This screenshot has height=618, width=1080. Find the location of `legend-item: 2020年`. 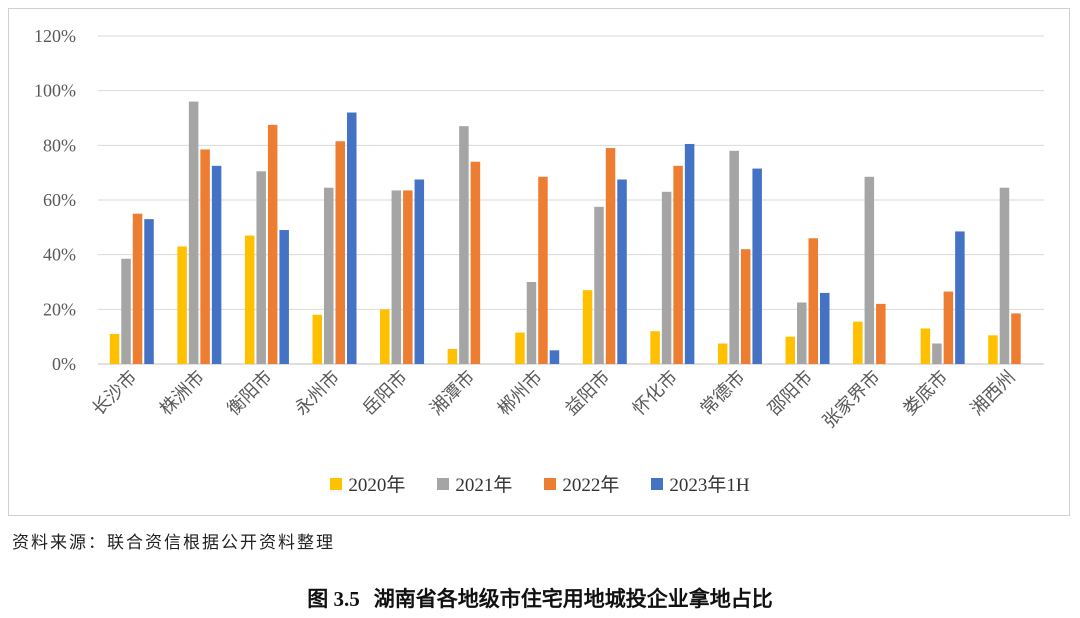

legend-item: 2020年 is located at coordinates (367, 483).